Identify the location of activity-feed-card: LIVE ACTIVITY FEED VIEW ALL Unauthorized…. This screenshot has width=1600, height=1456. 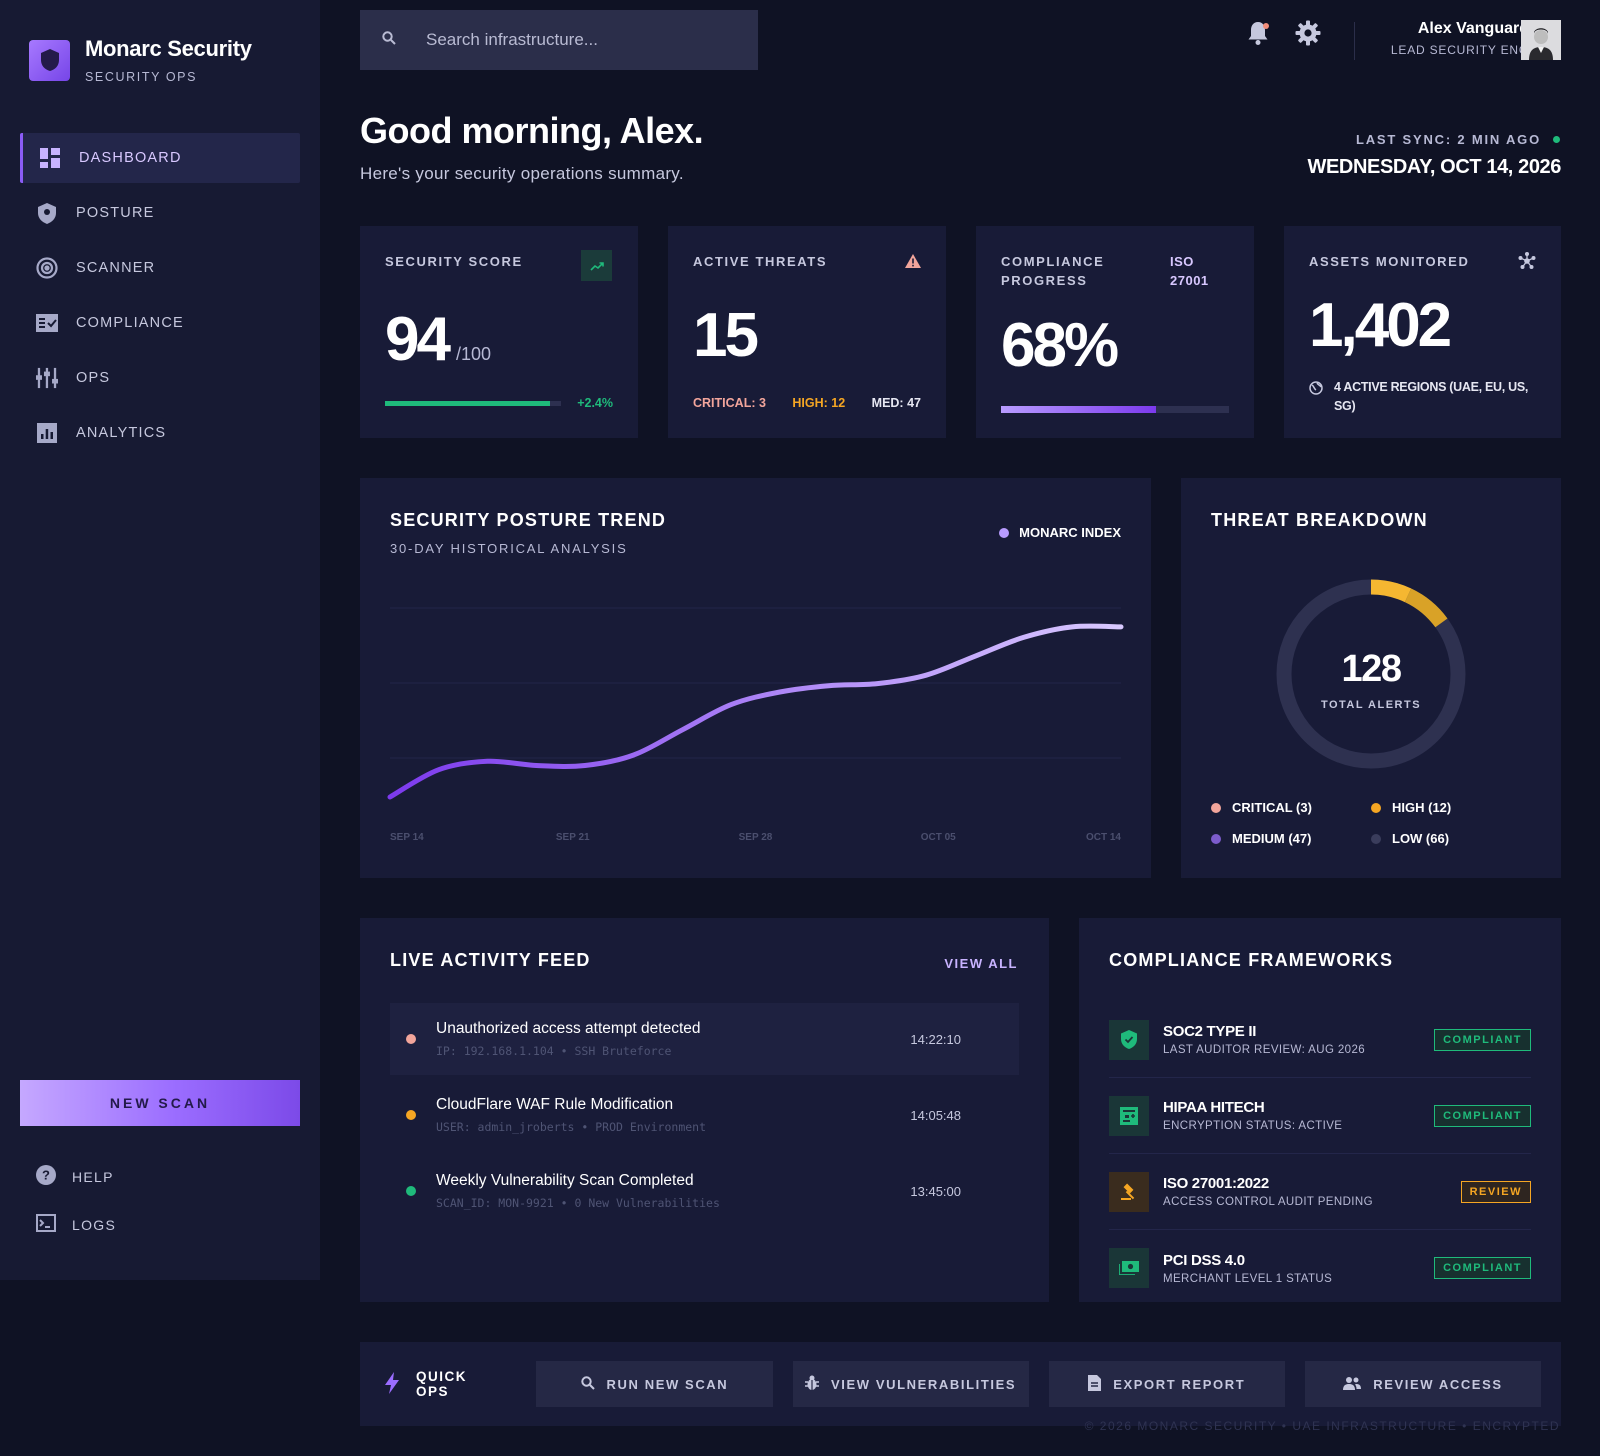
(704, 1110).